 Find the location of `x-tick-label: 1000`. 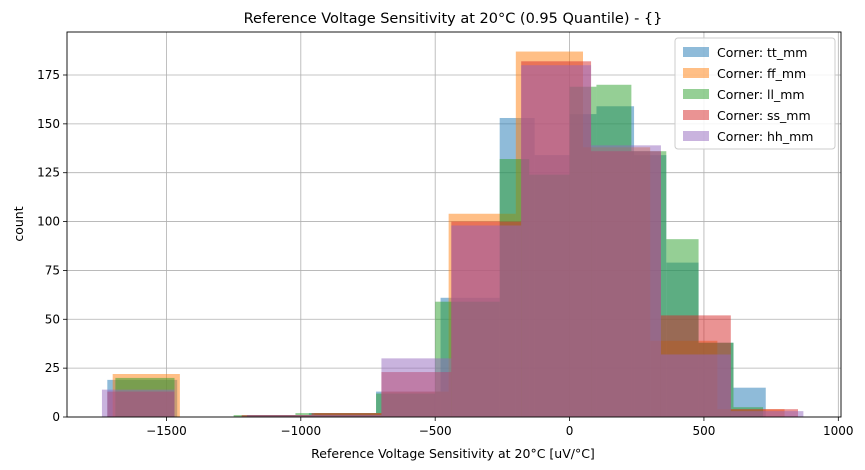

x-tick-label: 1000 is located at coordinates (838, 431).